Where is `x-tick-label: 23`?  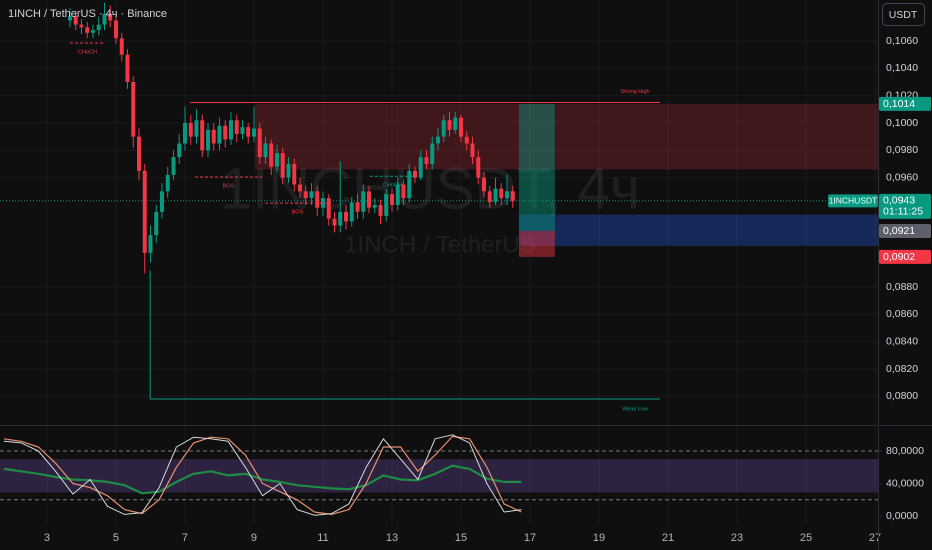 x-tick-label: 23 is located at coordinates (737, 538).